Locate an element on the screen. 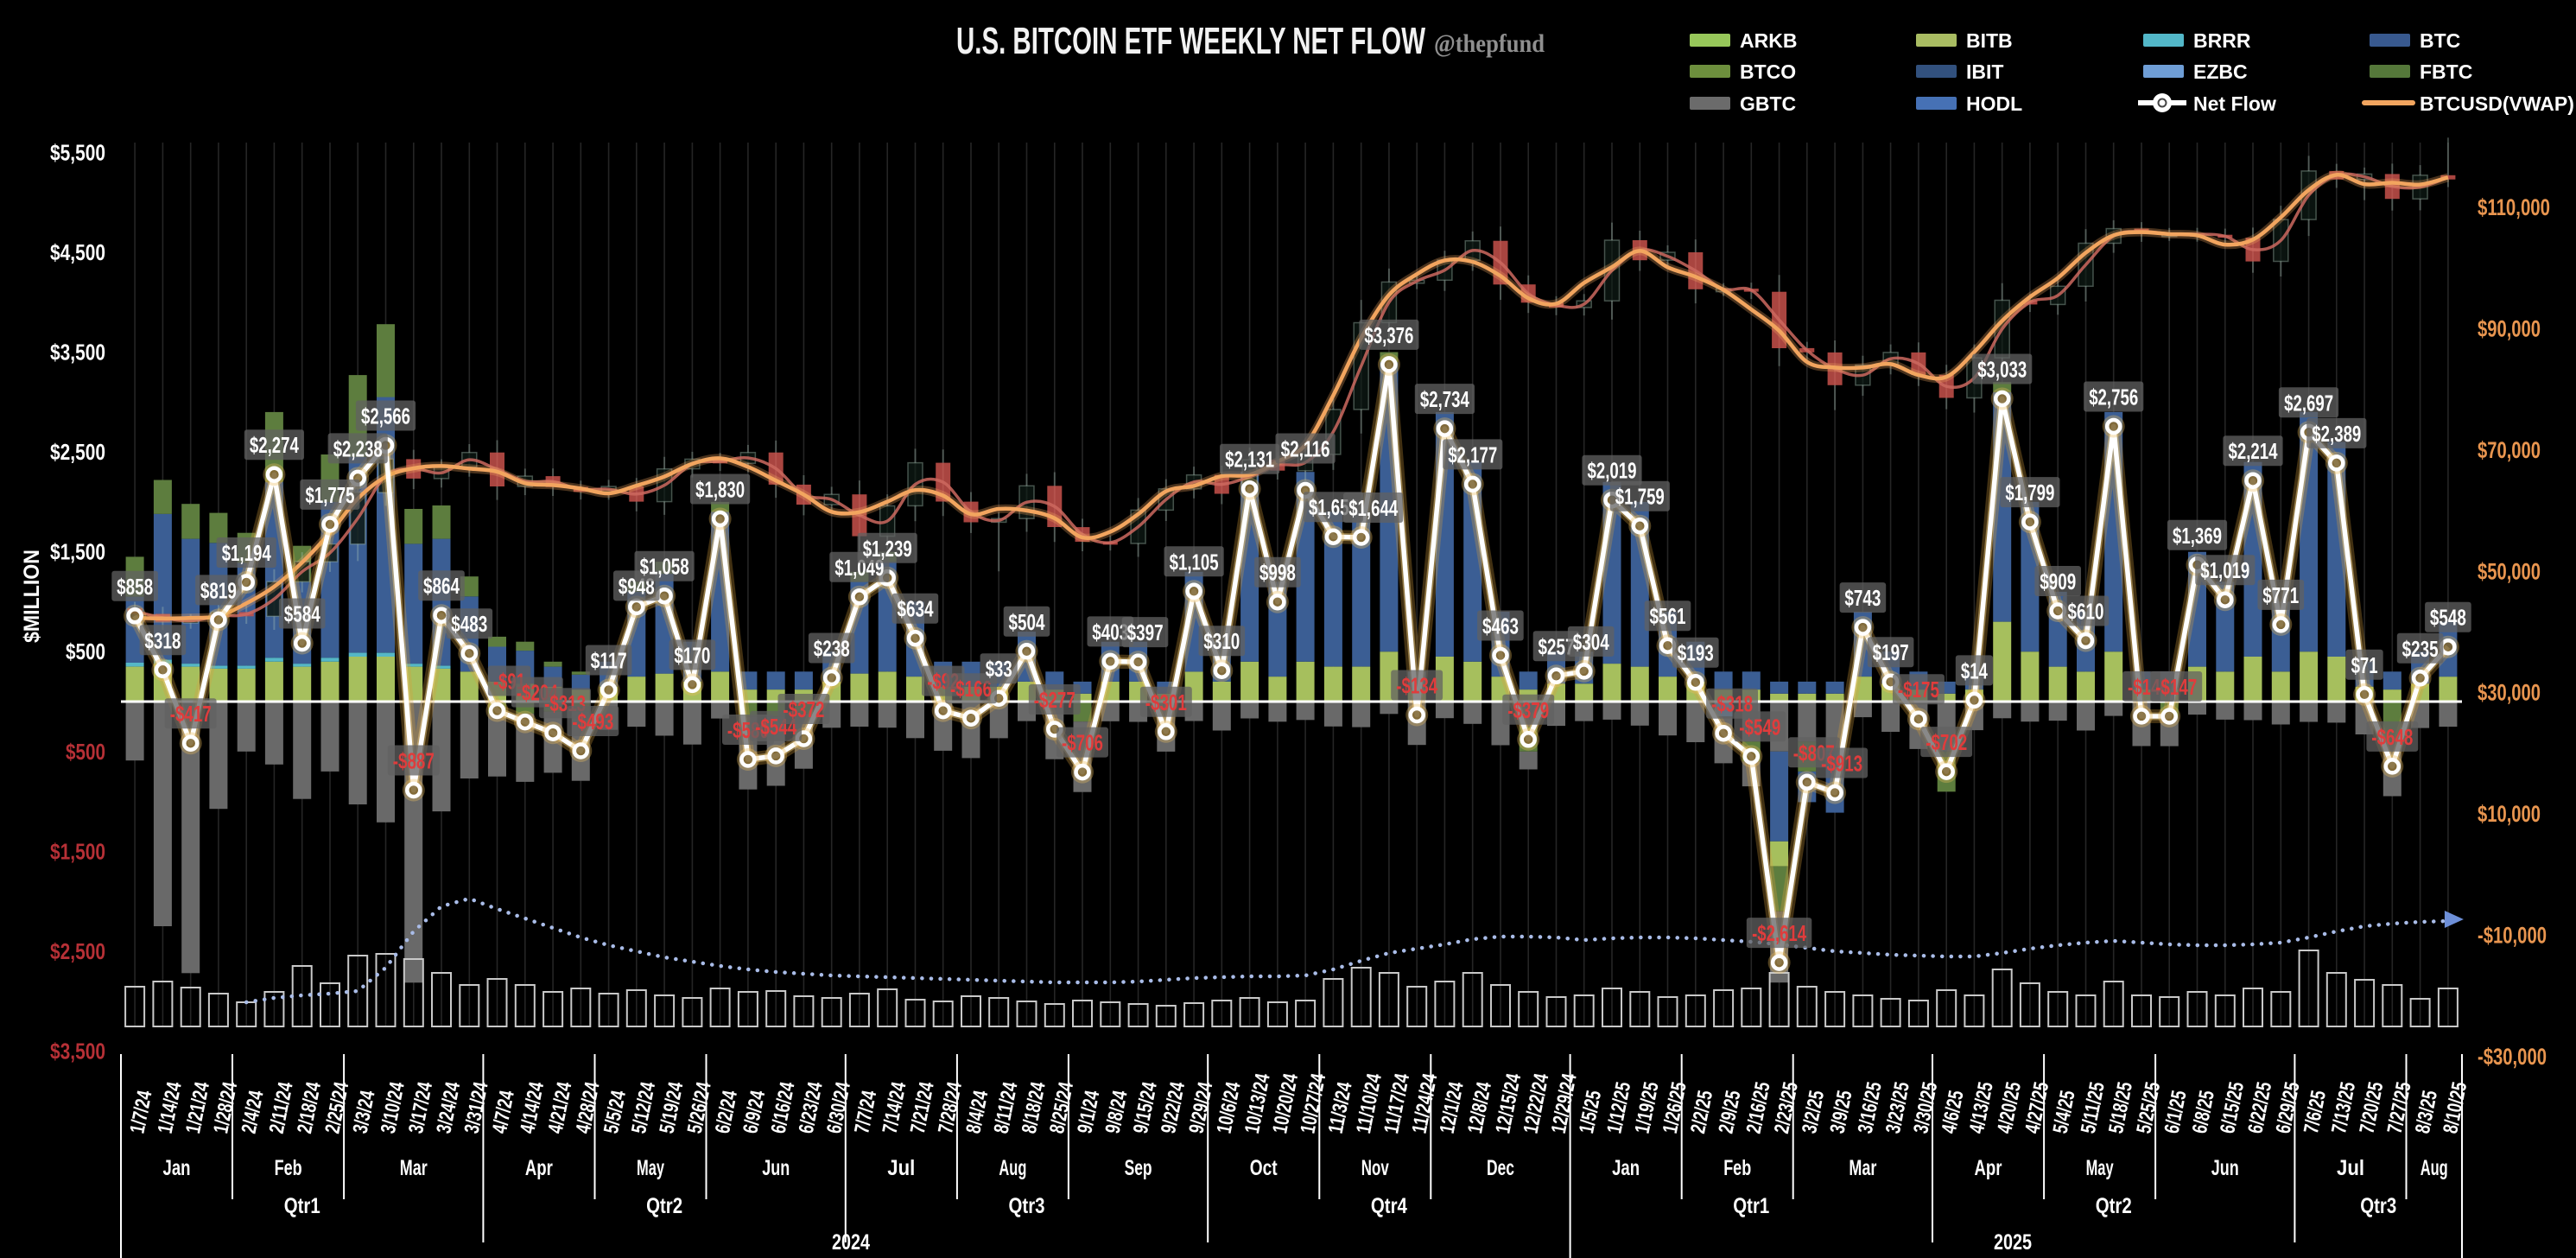 The image size is (2576, 1258). svg-text: -$30,000 is located at coordinates (2512, 1057).